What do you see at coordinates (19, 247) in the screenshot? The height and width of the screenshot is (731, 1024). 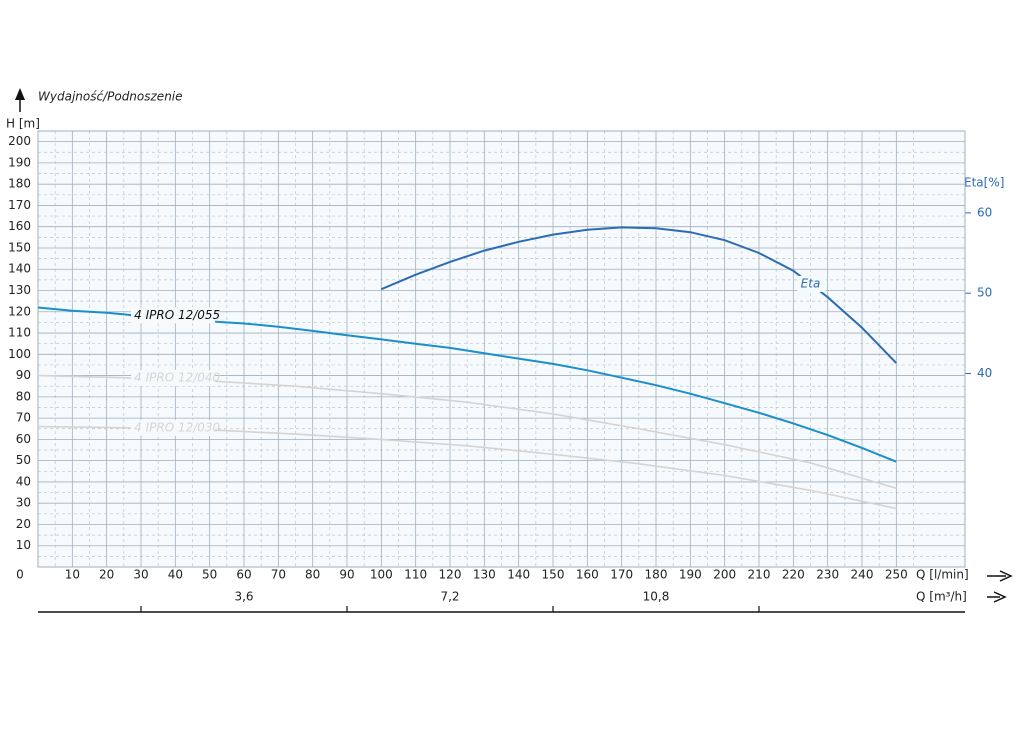 I see `y-tick-label: 150` at bounding box center [19, 247].